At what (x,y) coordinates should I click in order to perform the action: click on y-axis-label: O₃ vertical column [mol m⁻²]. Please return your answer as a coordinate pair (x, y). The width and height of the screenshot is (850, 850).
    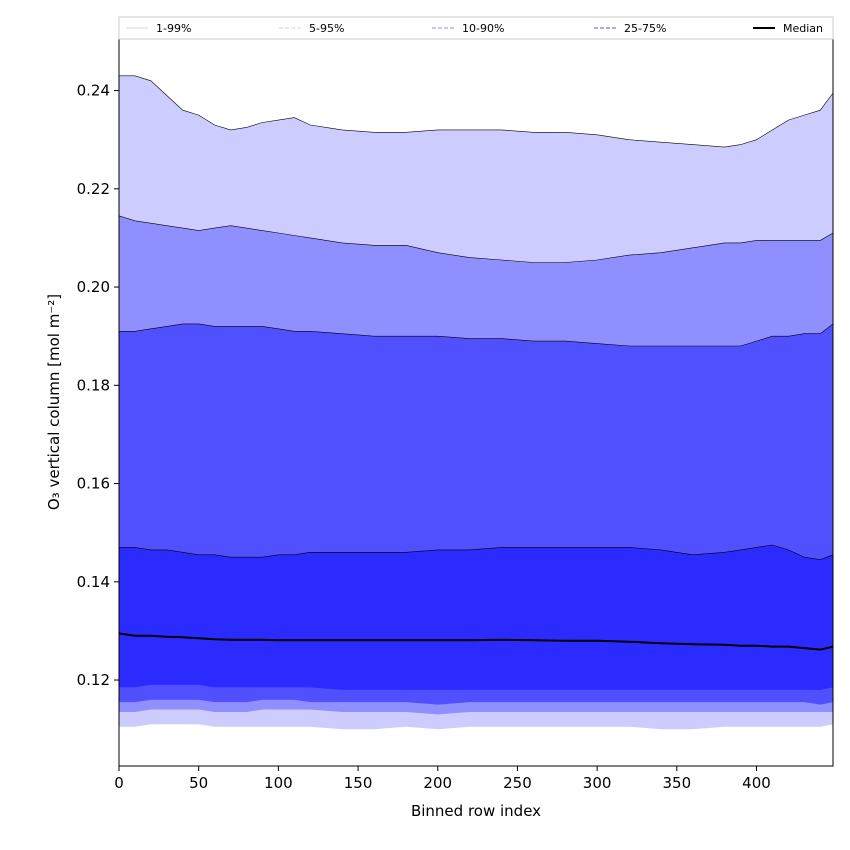
    Looking at the image, I should click on (54, 402).